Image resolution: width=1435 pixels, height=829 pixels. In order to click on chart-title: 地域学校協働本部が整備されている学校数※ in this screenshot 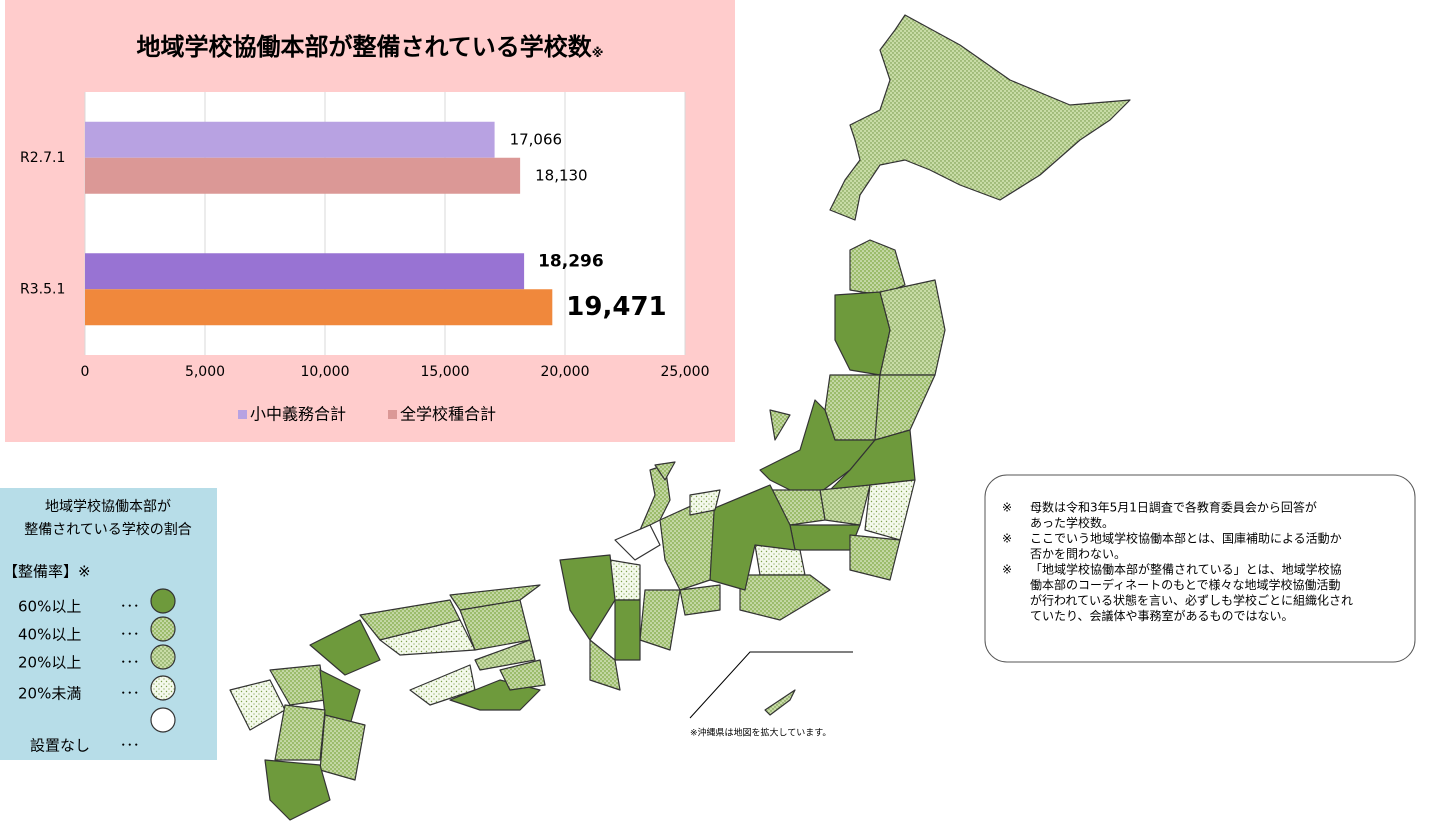, I will do `click(370, 47)`.